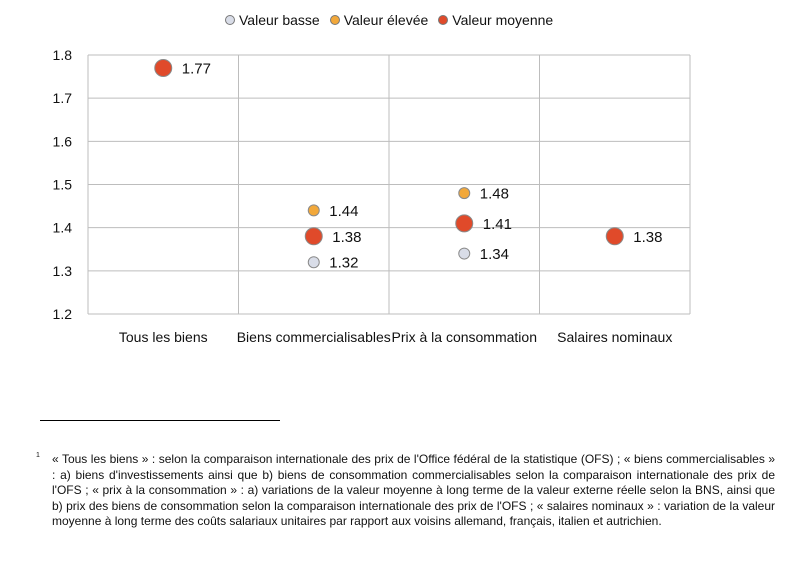 Image resolution: width=801 pixels, height=566 pixels. Describe the element at coordinates (503, 20) in the screenshot. I see `legend-label-mean: Valeur moyenne` at that location.